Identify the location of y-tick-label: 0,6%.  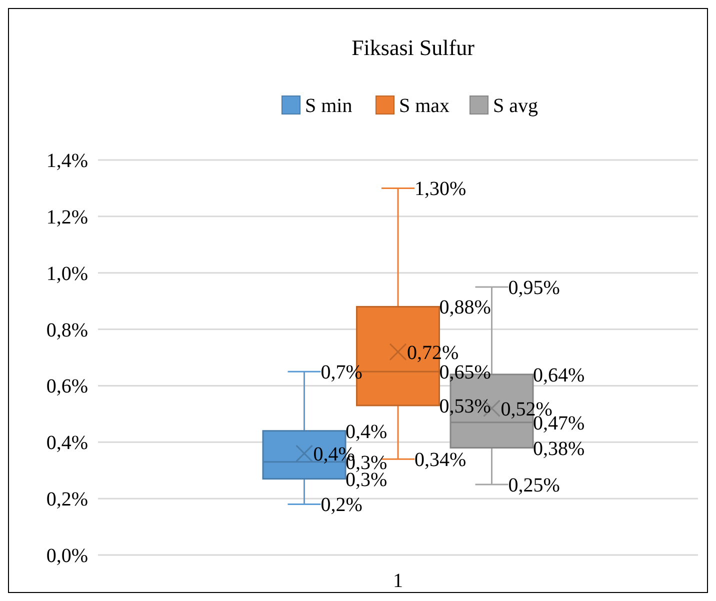
(67, 387).